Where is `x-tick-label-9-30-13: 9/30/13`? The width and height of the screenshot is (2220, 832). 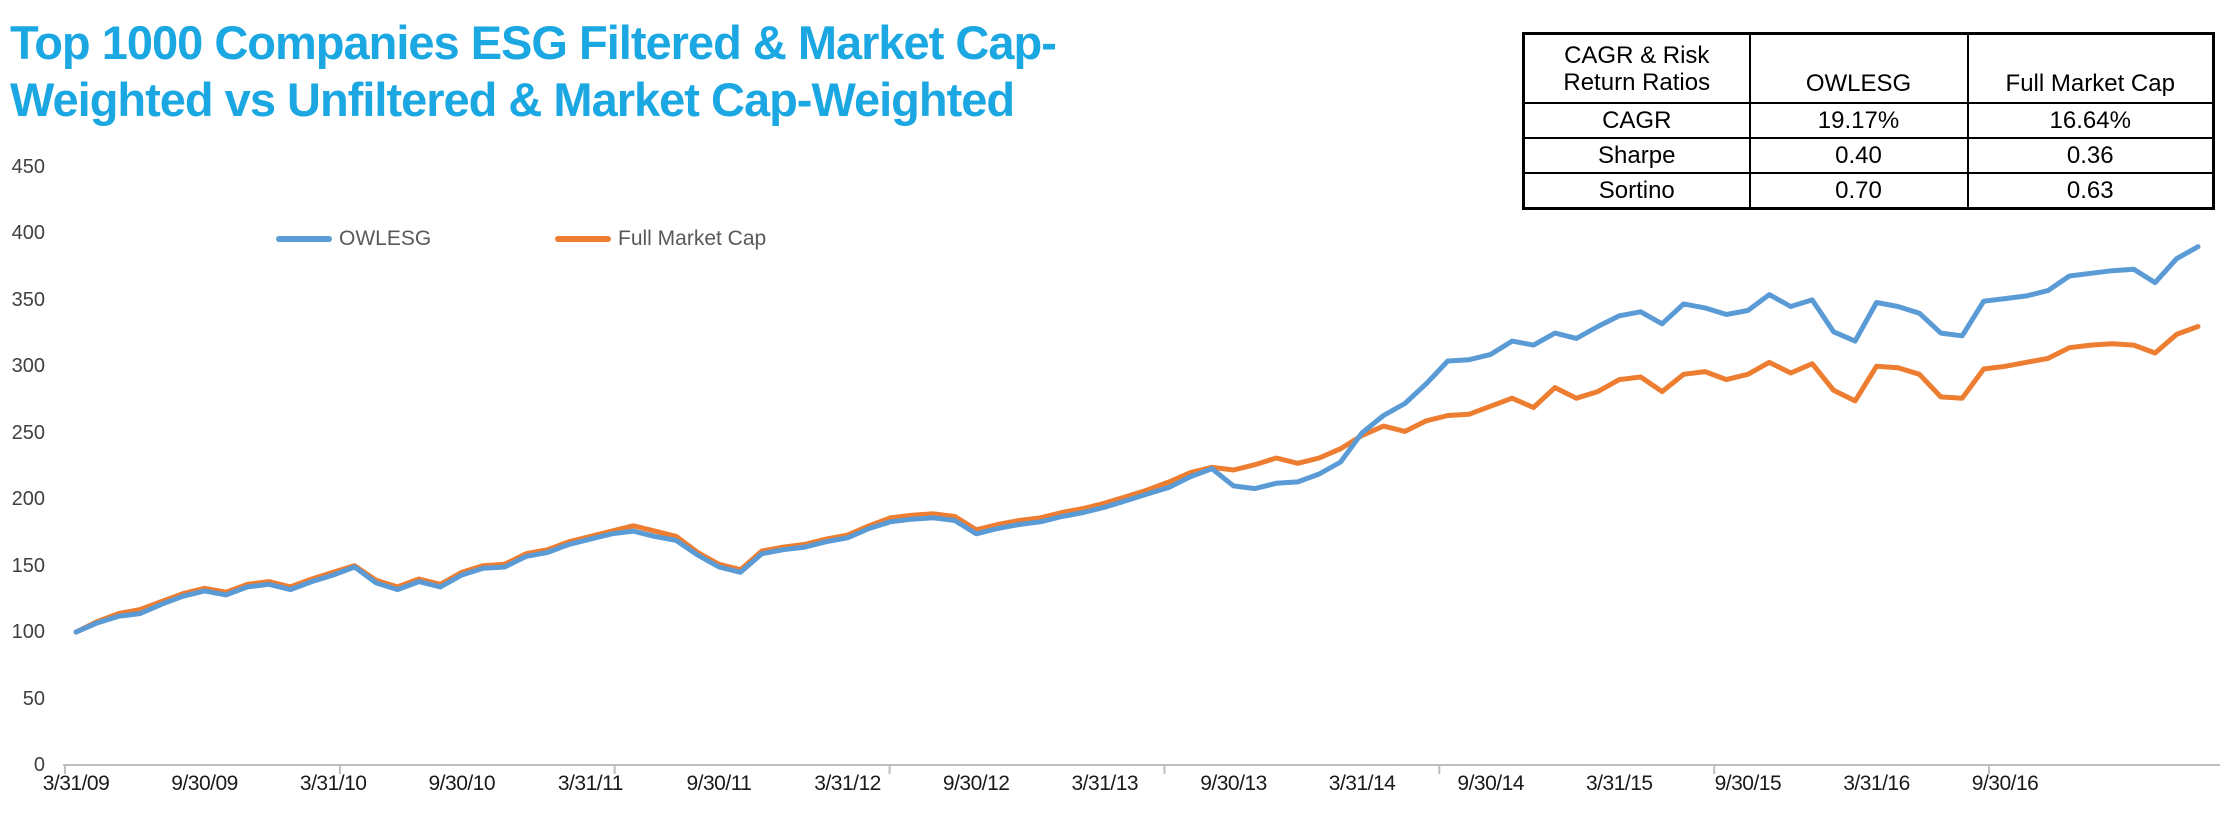
x-tick-label-9-30-13: 9/30/13 is located at coordinates (1233, 783).